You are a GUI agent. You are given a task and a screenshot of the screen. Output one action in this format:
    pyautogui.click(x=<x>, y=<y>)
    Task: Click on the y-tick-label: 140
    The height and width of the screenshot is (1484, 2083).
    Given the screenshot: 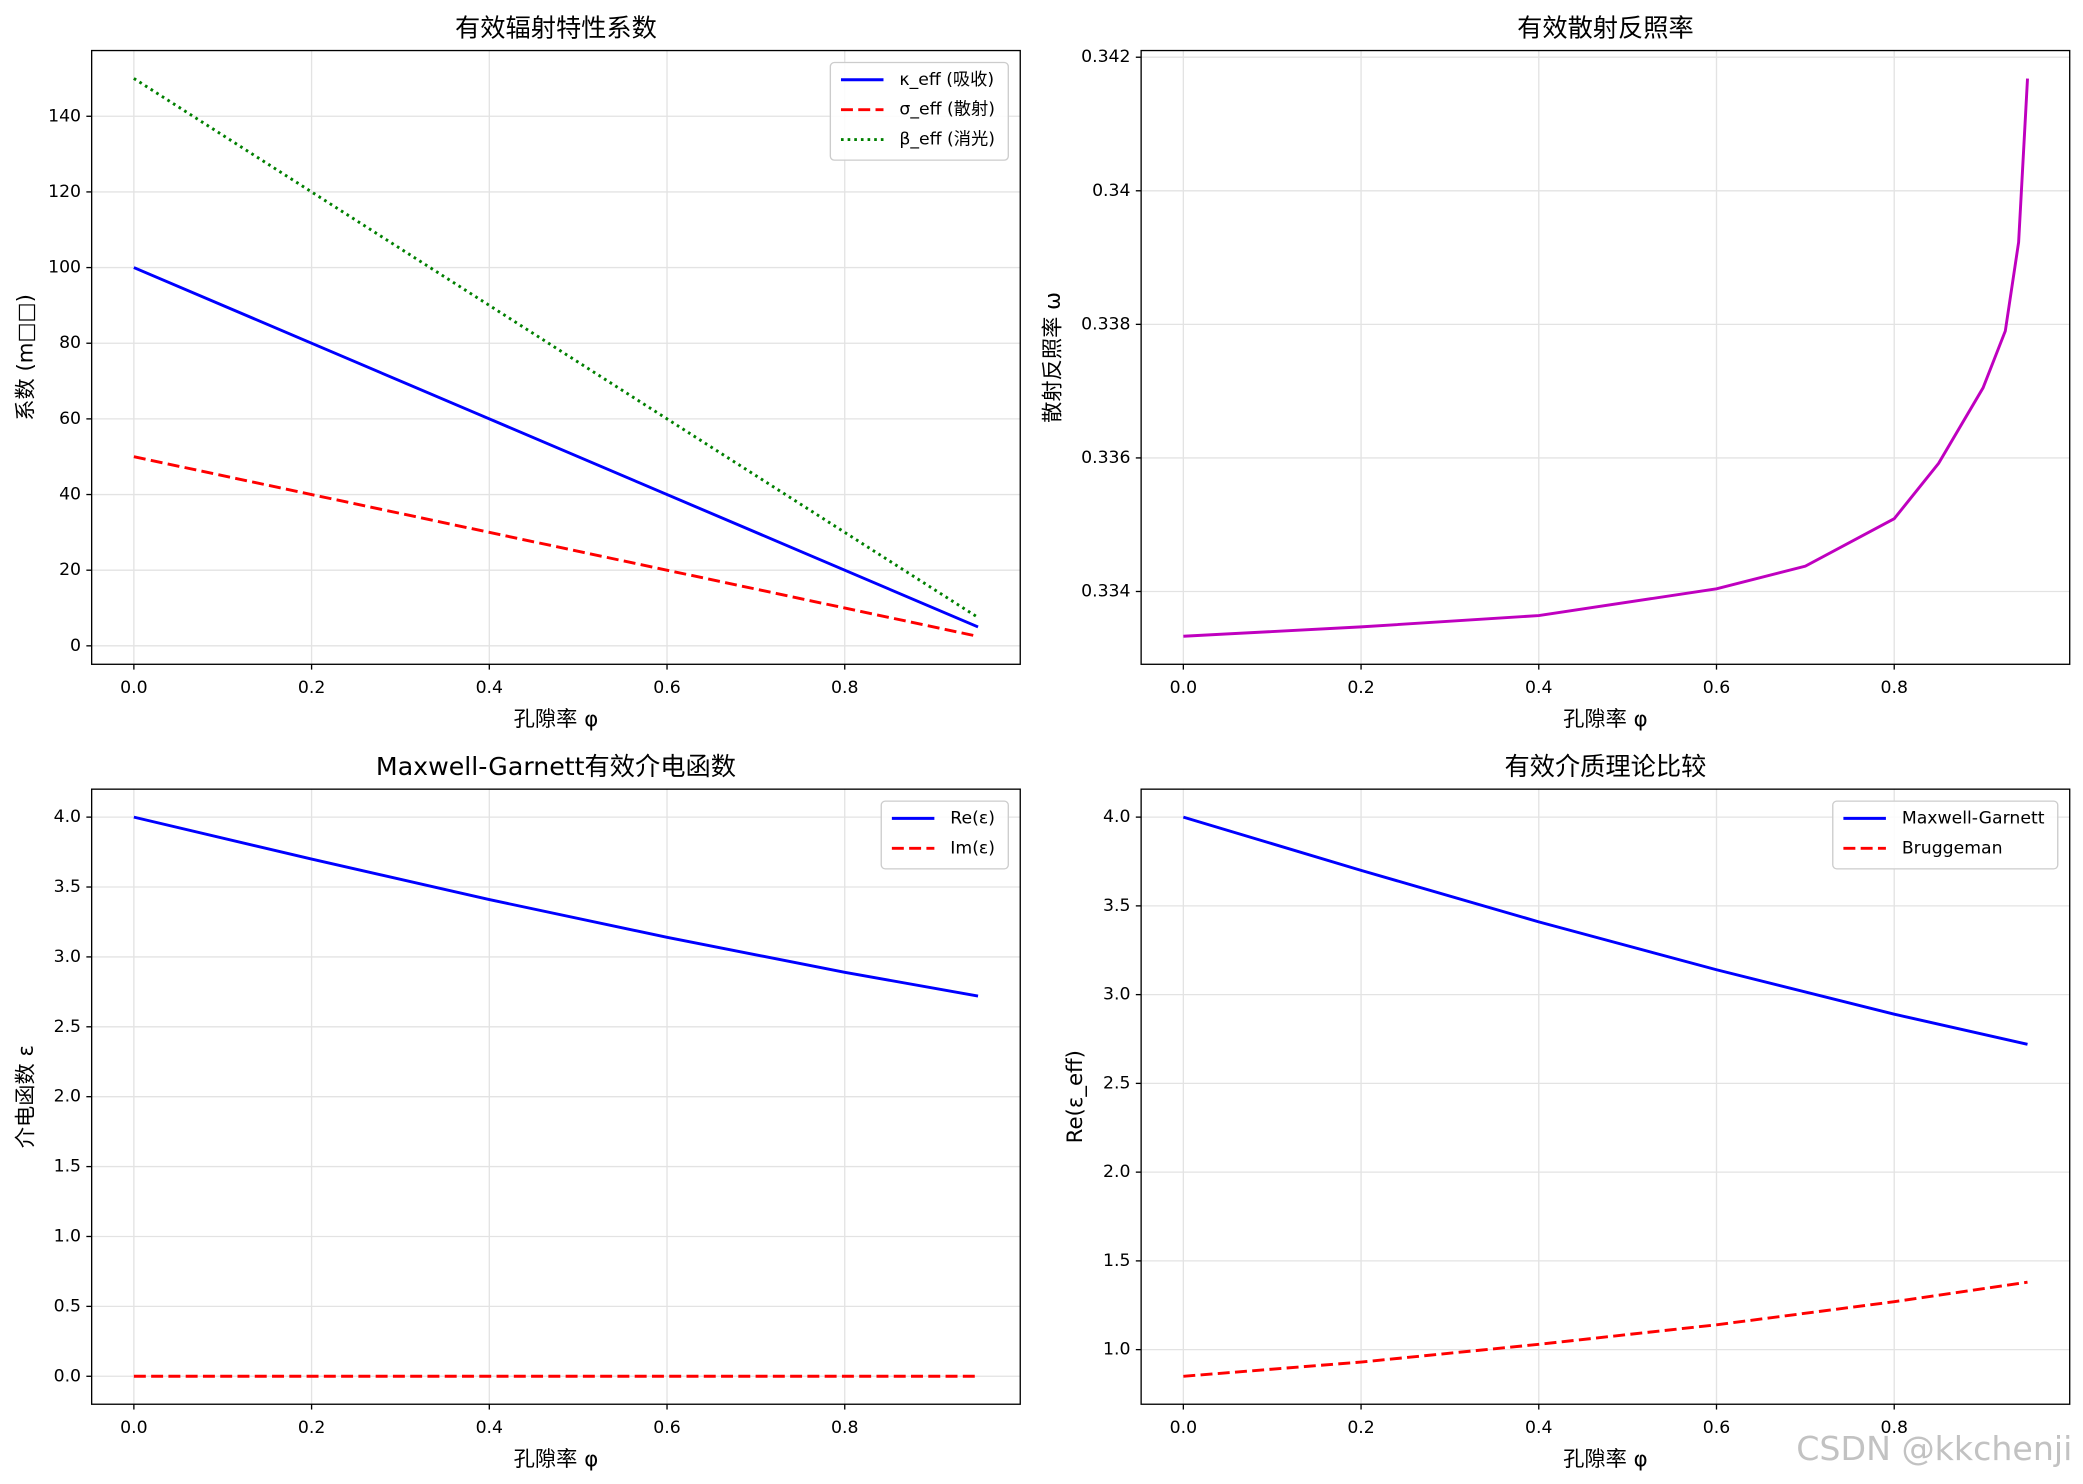 What is the action you would take?
    pyautogui.click(x=64, y=116)
    